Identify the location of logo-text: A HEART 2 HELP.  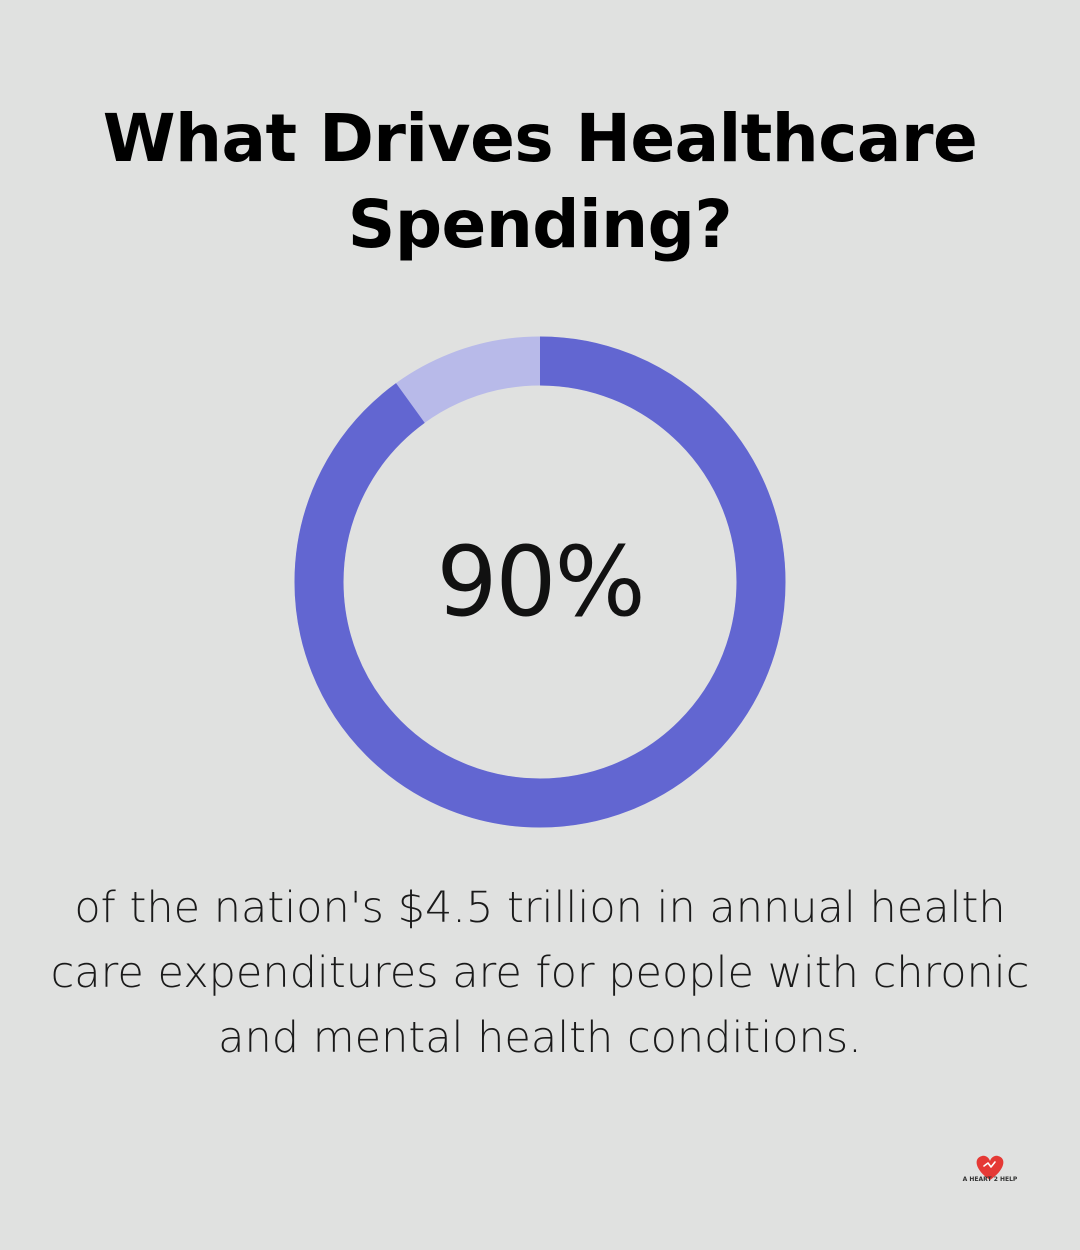
(990, 1179).